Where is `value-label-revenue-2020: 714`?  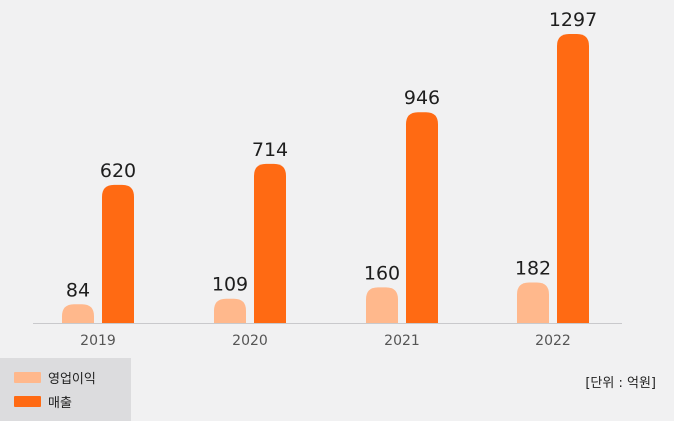 value-label-revenue-2020: 714 is located at coordinates (270, 150).